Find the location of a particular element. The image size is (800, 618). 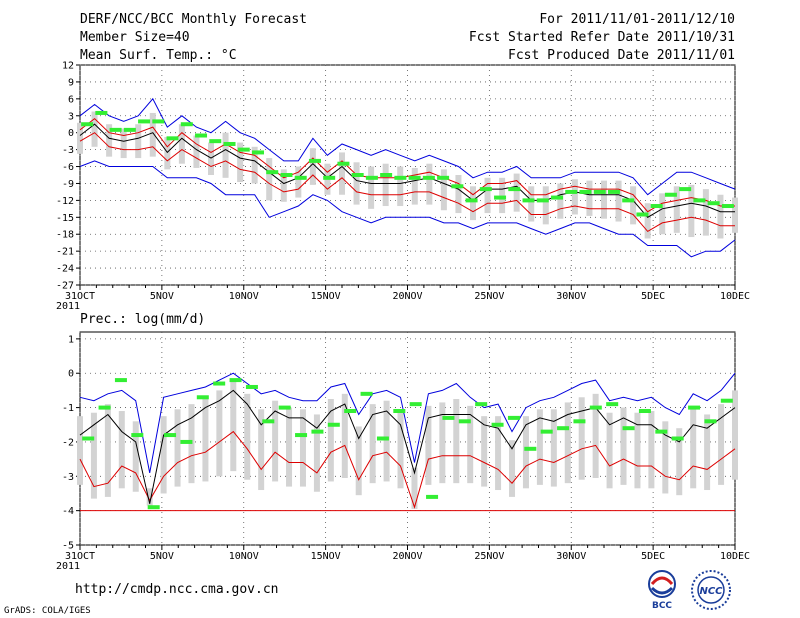

temp-max-line is located at coordinates (407, 146).